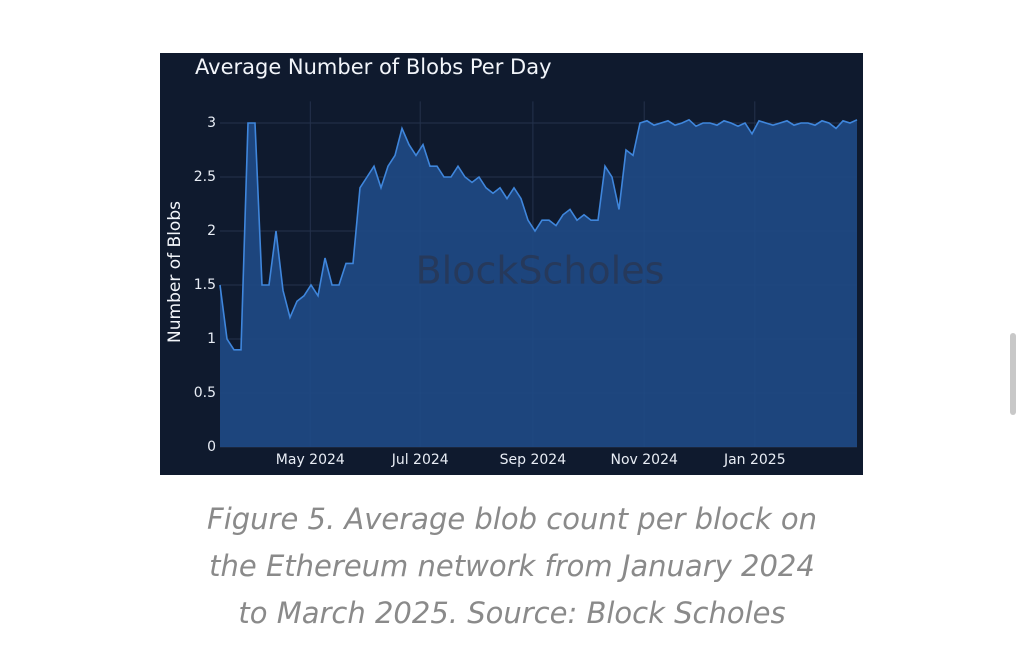  What do you see at coordinates (373, 67) in the screenshot?
I see `chart-title: Average Number of Blobs Per Day` at bounding box center [373, 67].